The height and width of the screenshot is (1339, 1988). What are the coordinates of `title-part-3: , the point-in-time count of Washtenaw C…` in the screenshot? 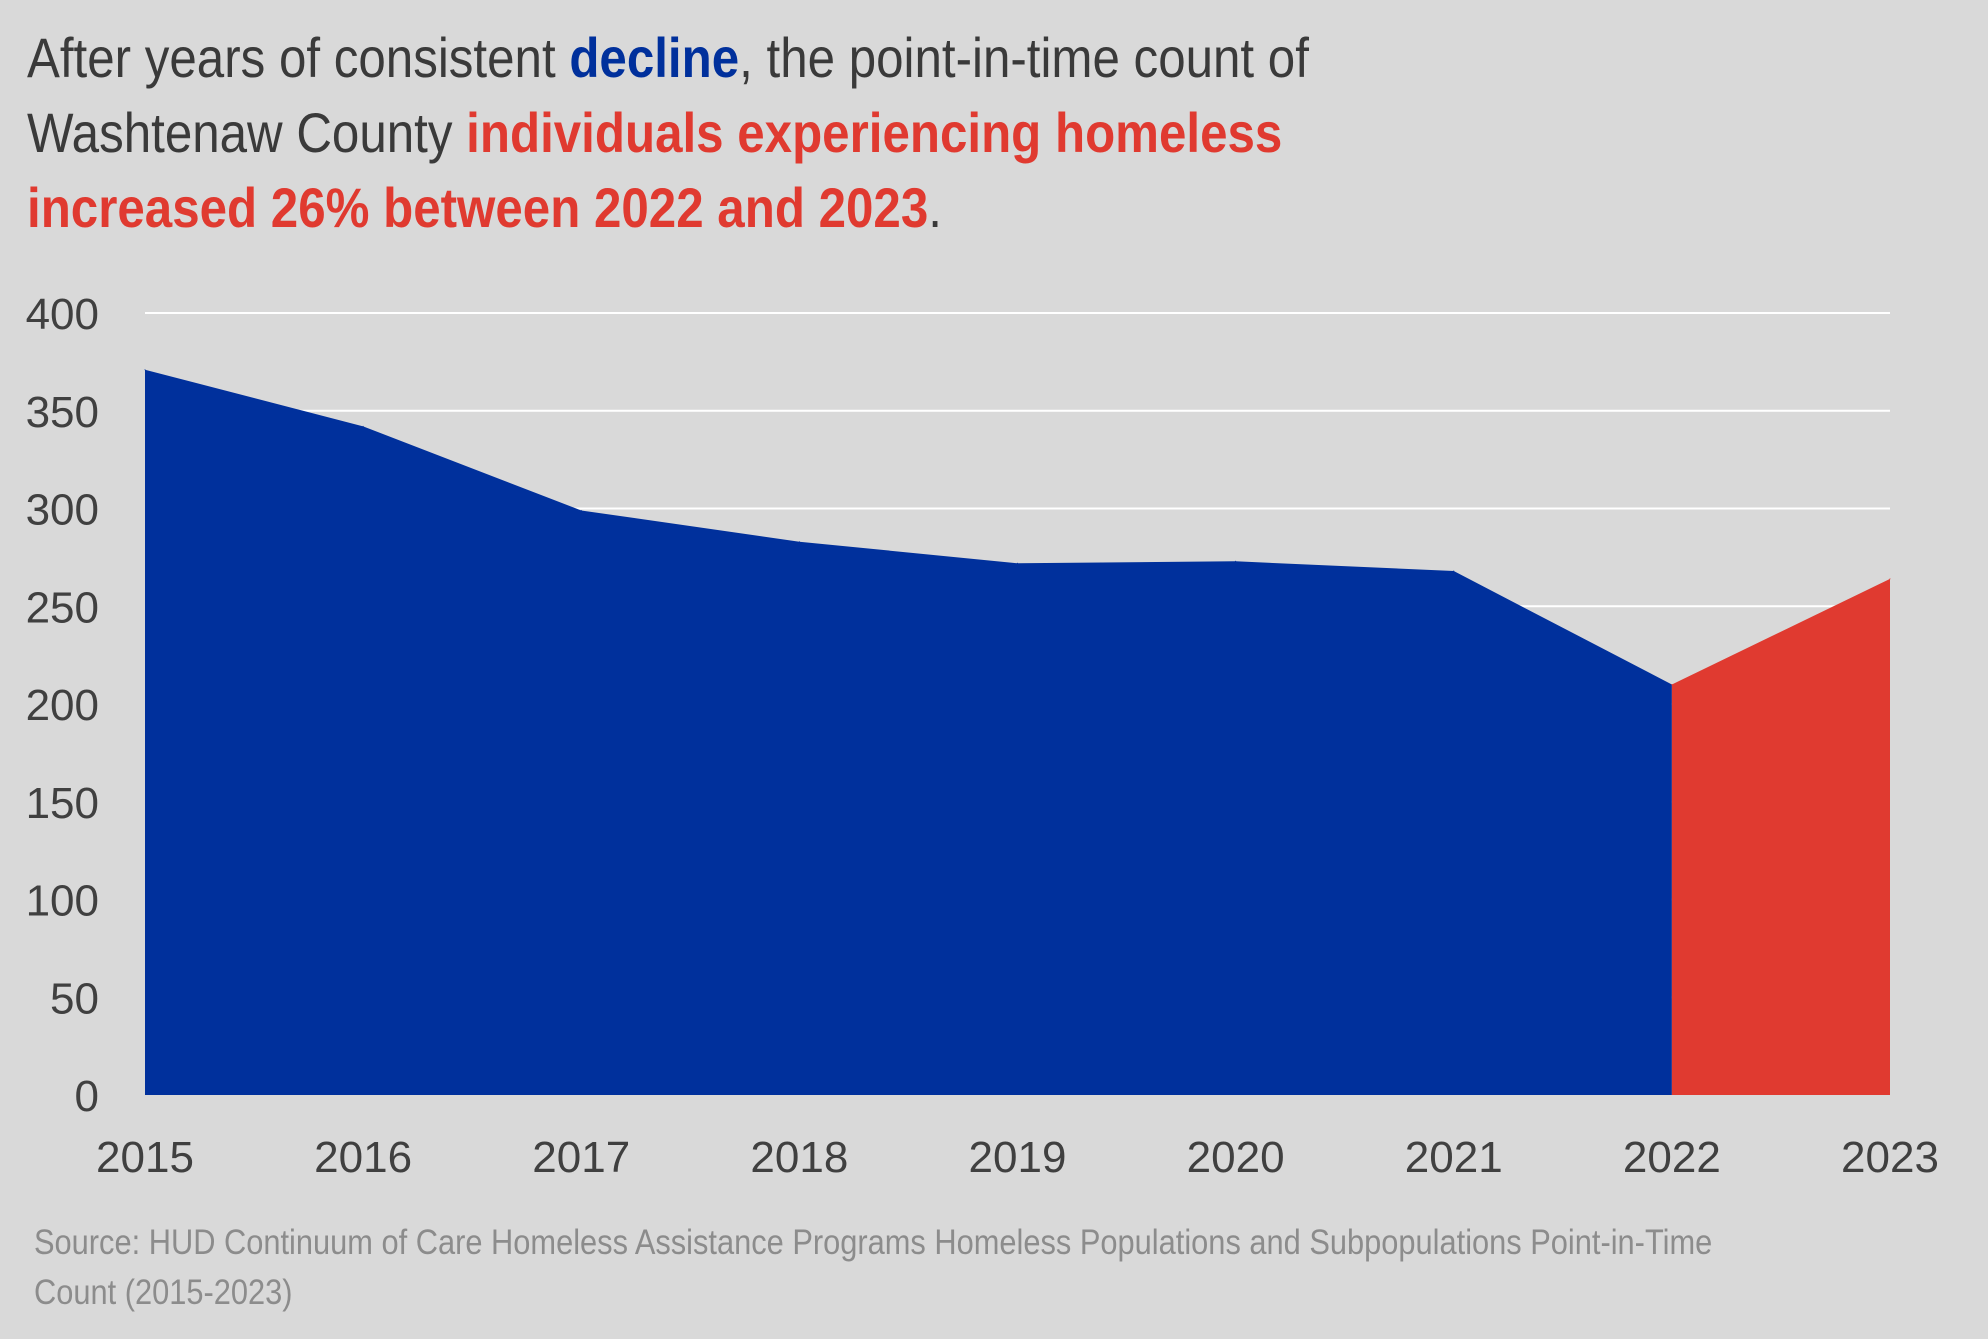 It's located at (668, 95).